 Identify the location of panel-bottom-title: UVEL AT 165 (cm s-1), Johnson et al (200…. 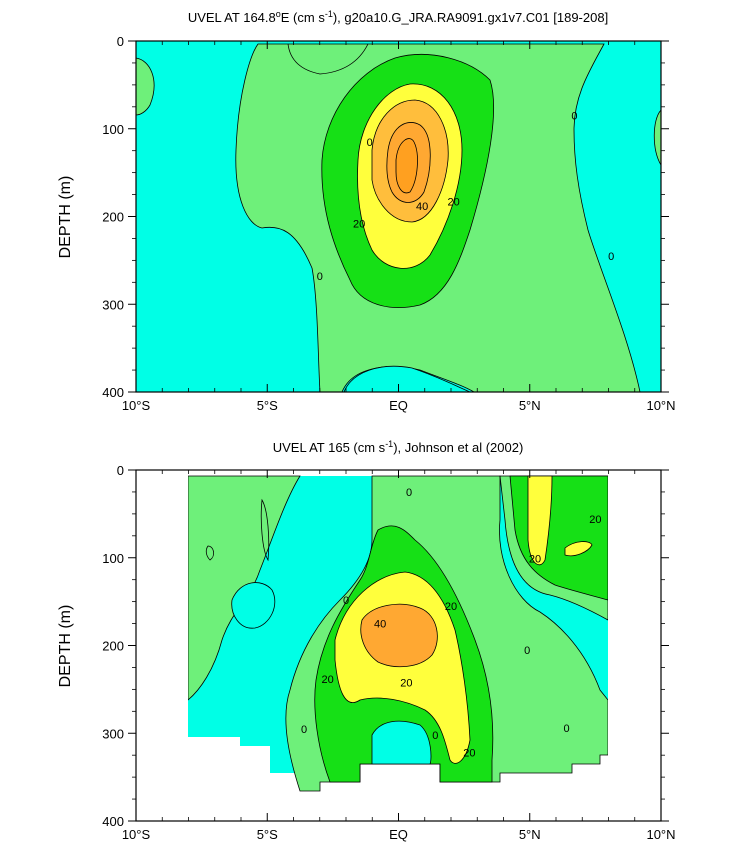
(398, 447).